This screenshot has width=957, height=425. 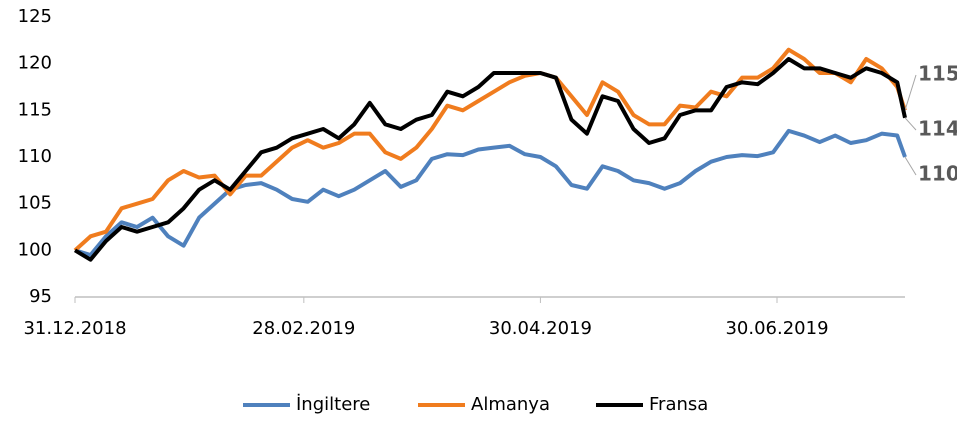 What do you see at coordinates (35, 16) in the screenshot?
I see `y-tick-label: 125` at bounding box center [35, 16].